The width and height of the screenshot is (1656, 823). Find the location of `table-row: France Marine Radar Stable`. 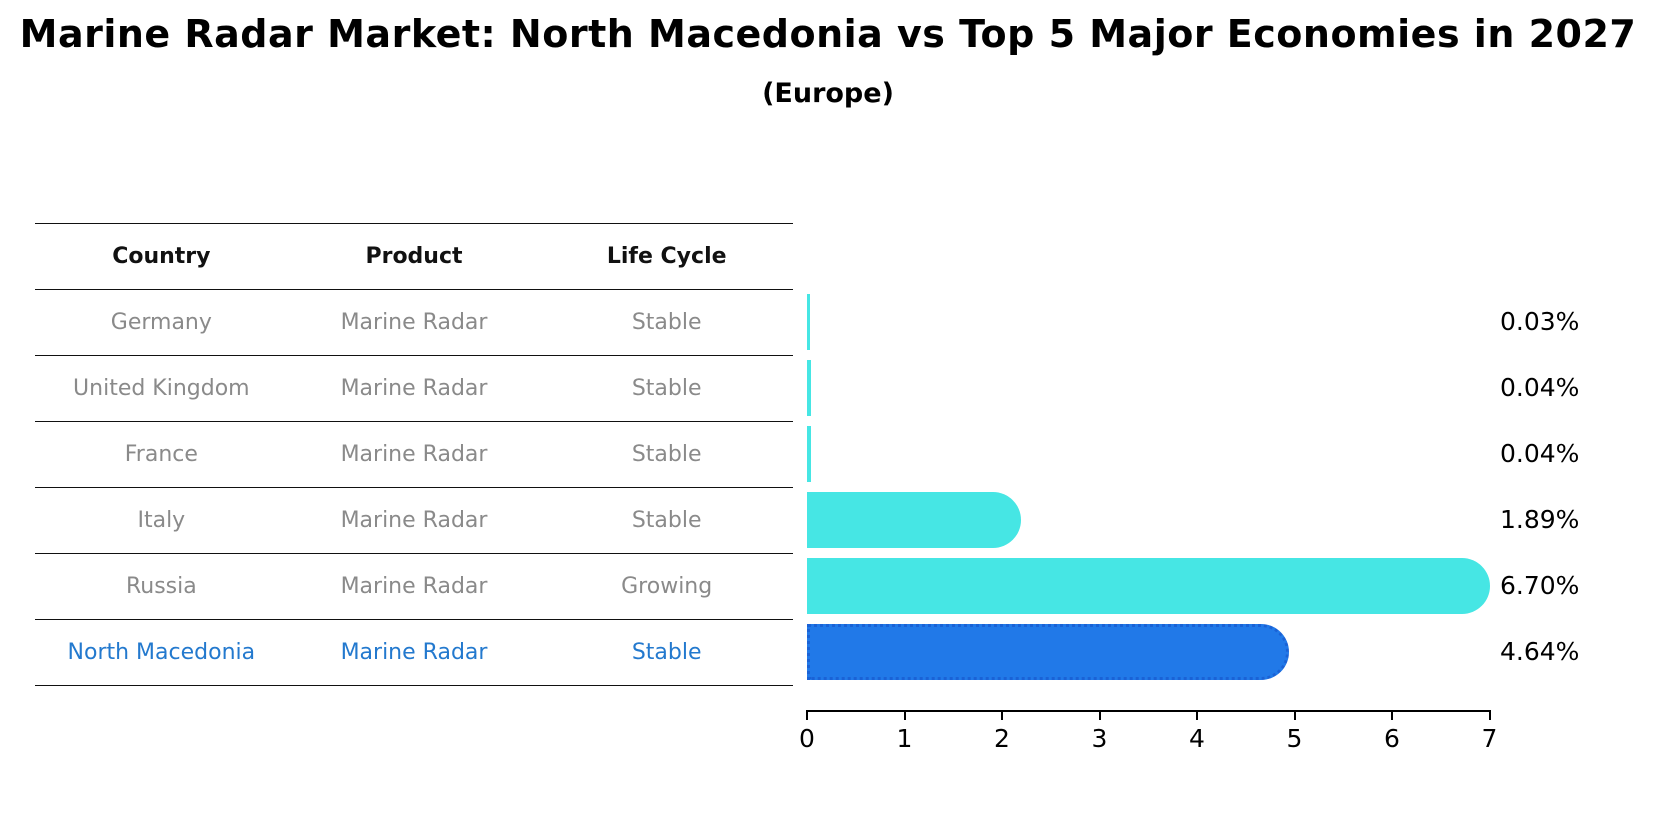

table-row: France Marine Radar Stable is located at coordinates (414, 454).